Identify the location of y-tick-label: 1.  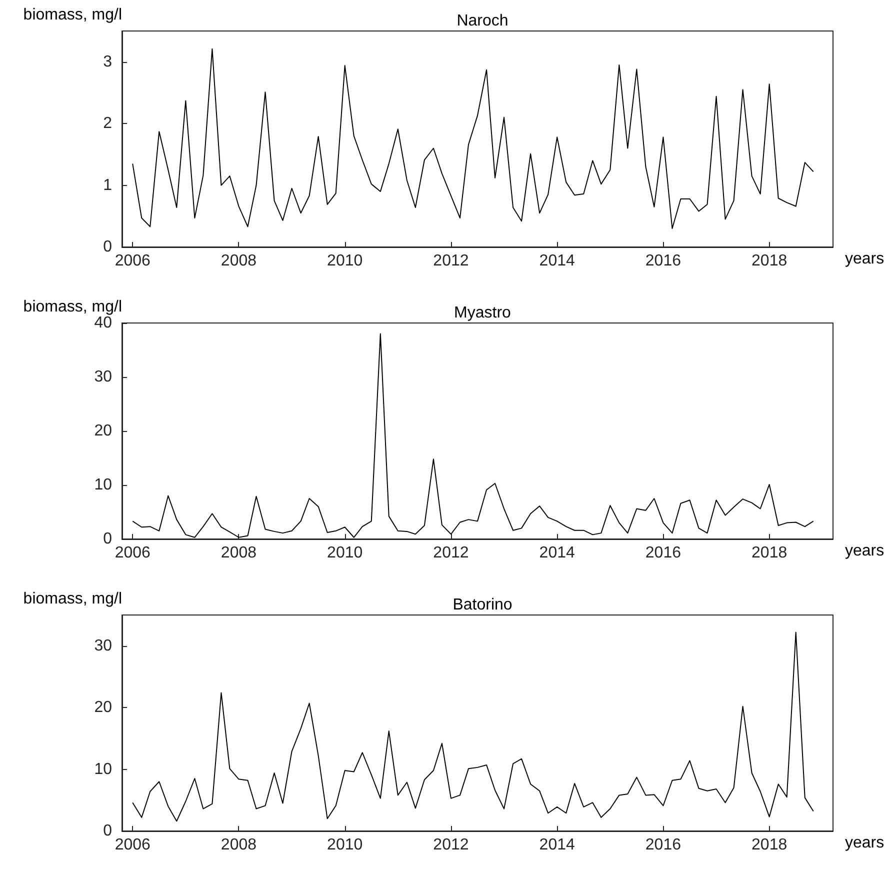
(107, 185).